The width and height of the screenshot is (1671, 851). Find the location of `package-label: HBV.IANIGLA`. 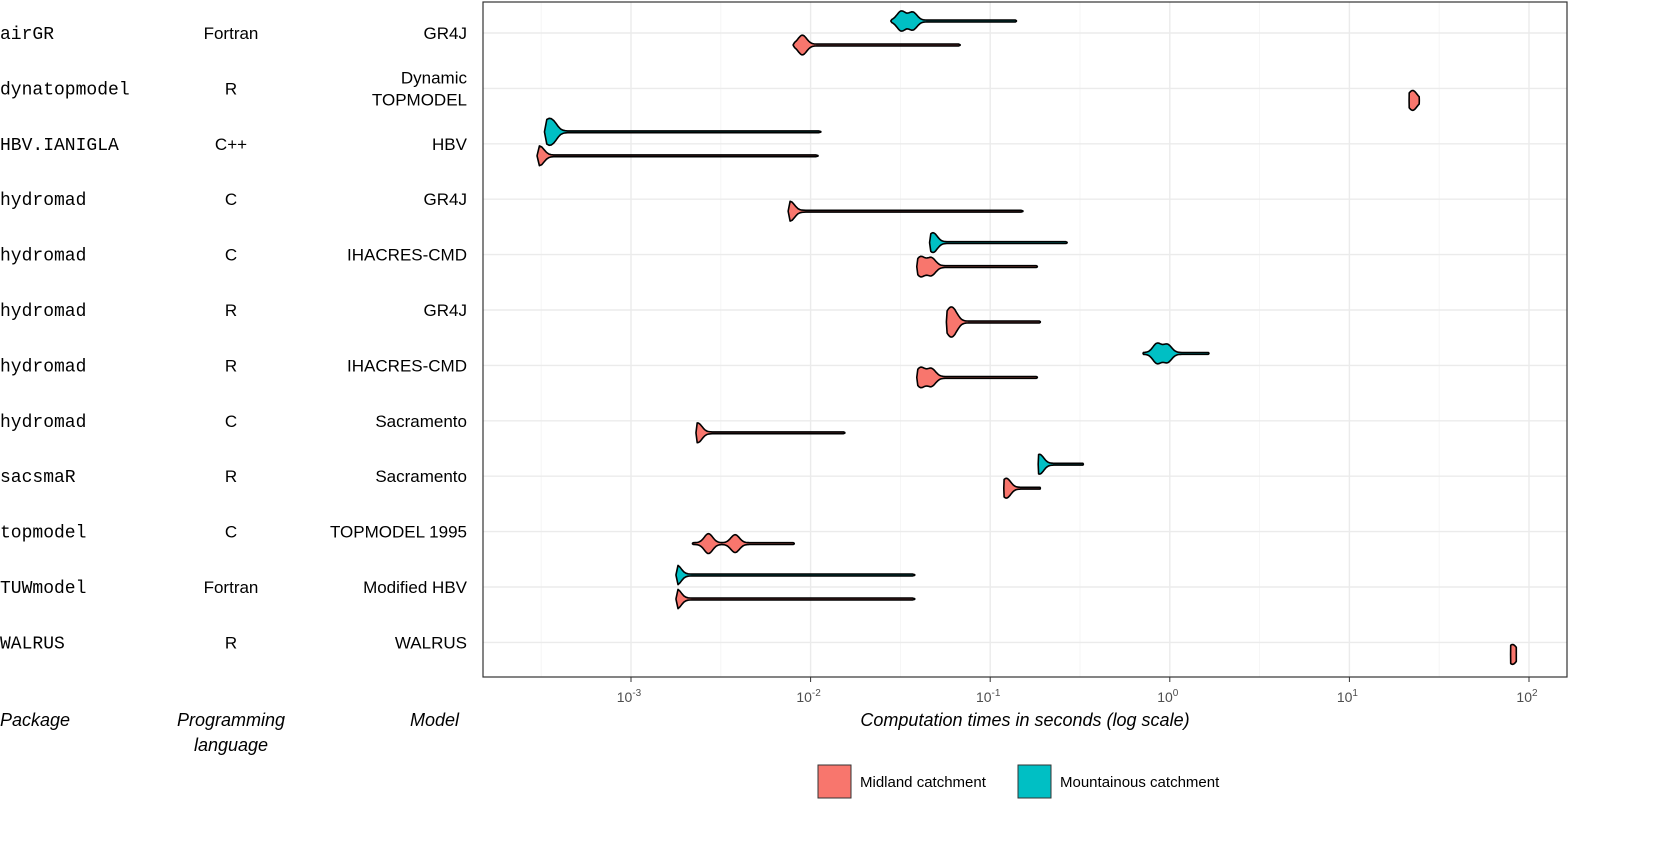

package-label: HBV.IANIGLA is located at coordinates (59, 146).